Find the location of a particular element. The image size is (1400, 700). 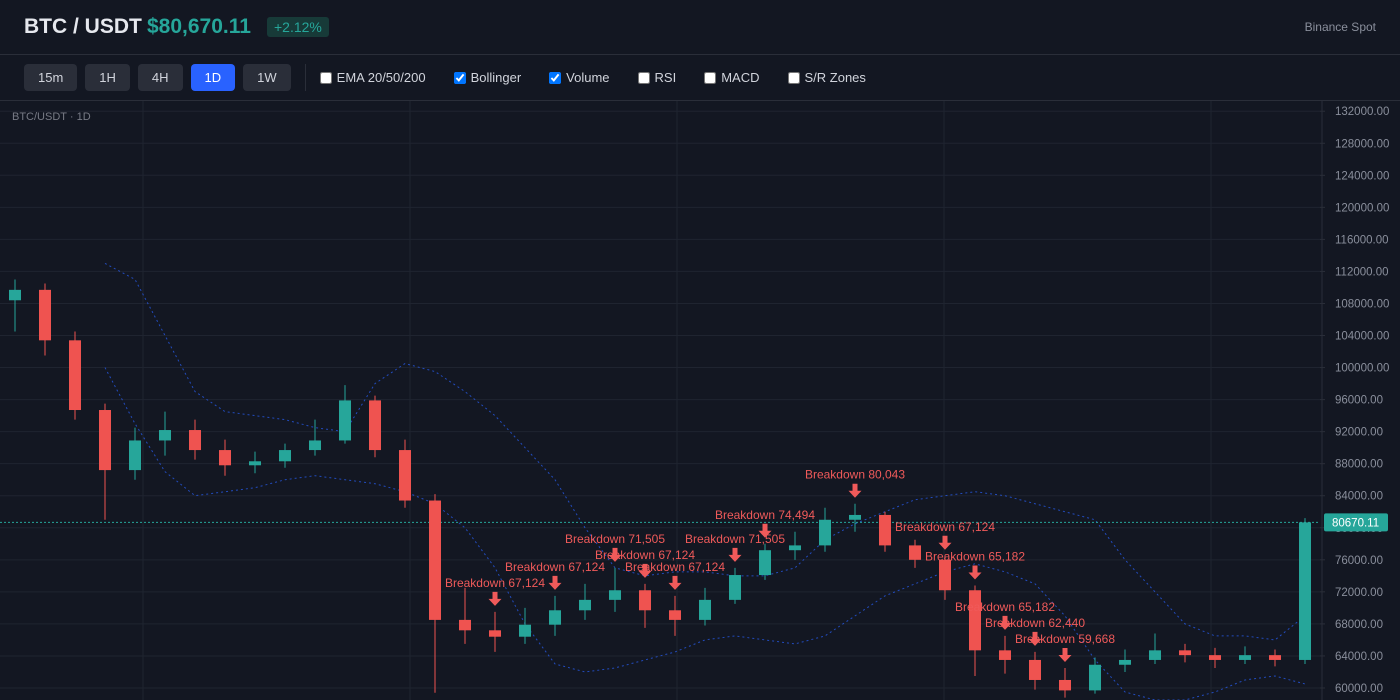

y-tick-label: 96000.00 is located at coordinates (1359, 401).